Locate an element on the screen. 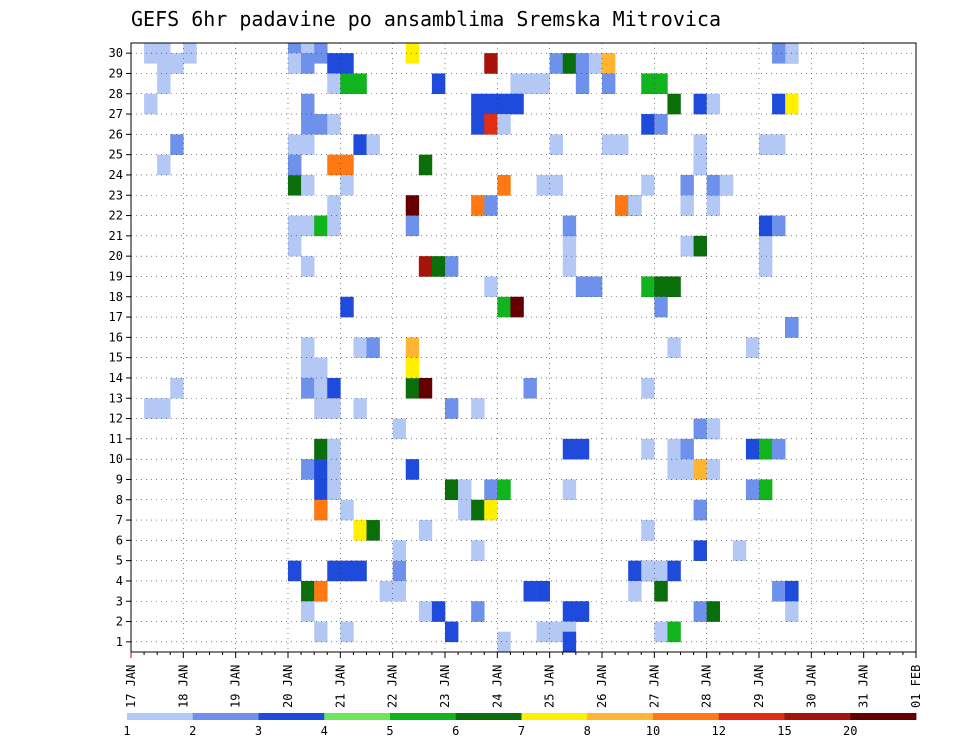 Image resolution: width=960 pixels, height=742 pixels. y-tick-label: 5 is located at coordinates (119, 561).